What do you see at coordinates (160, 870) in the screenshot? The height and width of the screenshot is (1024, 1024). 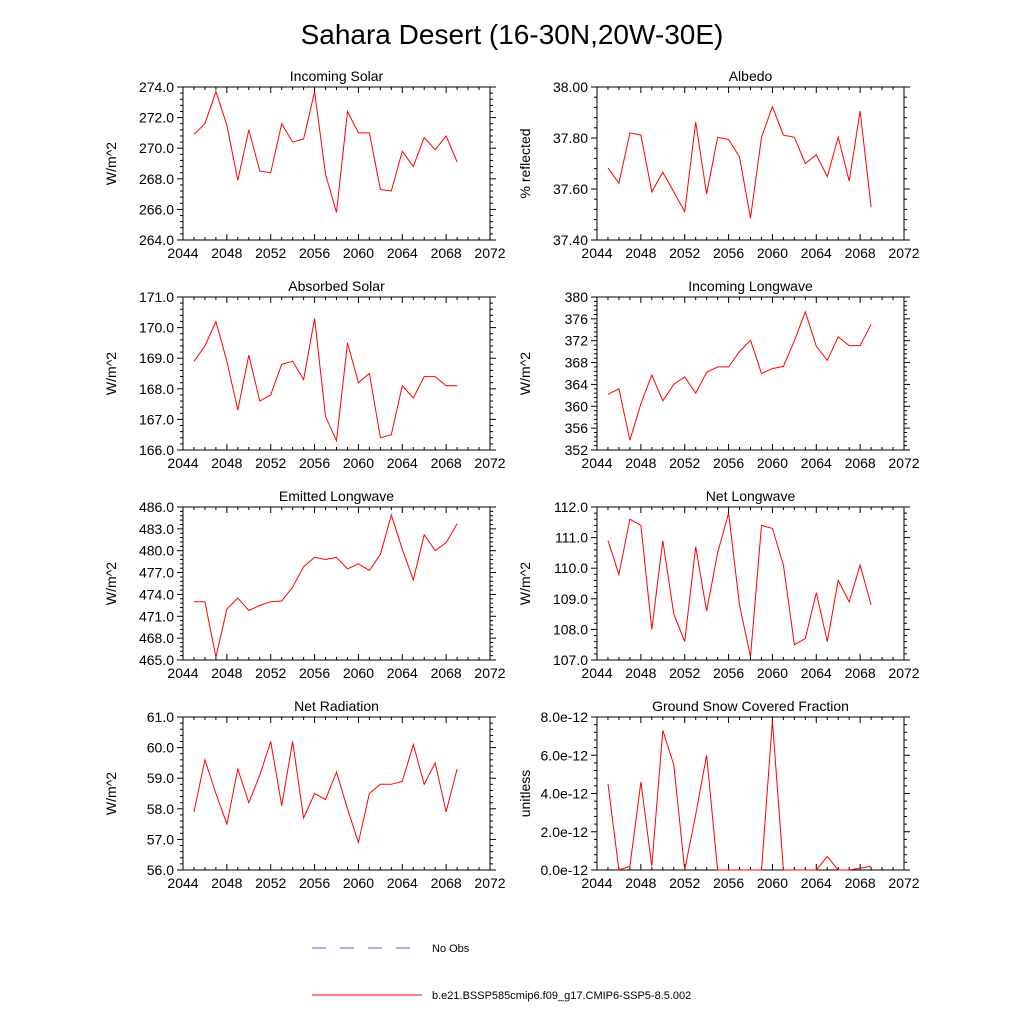 I see `y-tick-label: 56.0` at bounding box center [160, 870].